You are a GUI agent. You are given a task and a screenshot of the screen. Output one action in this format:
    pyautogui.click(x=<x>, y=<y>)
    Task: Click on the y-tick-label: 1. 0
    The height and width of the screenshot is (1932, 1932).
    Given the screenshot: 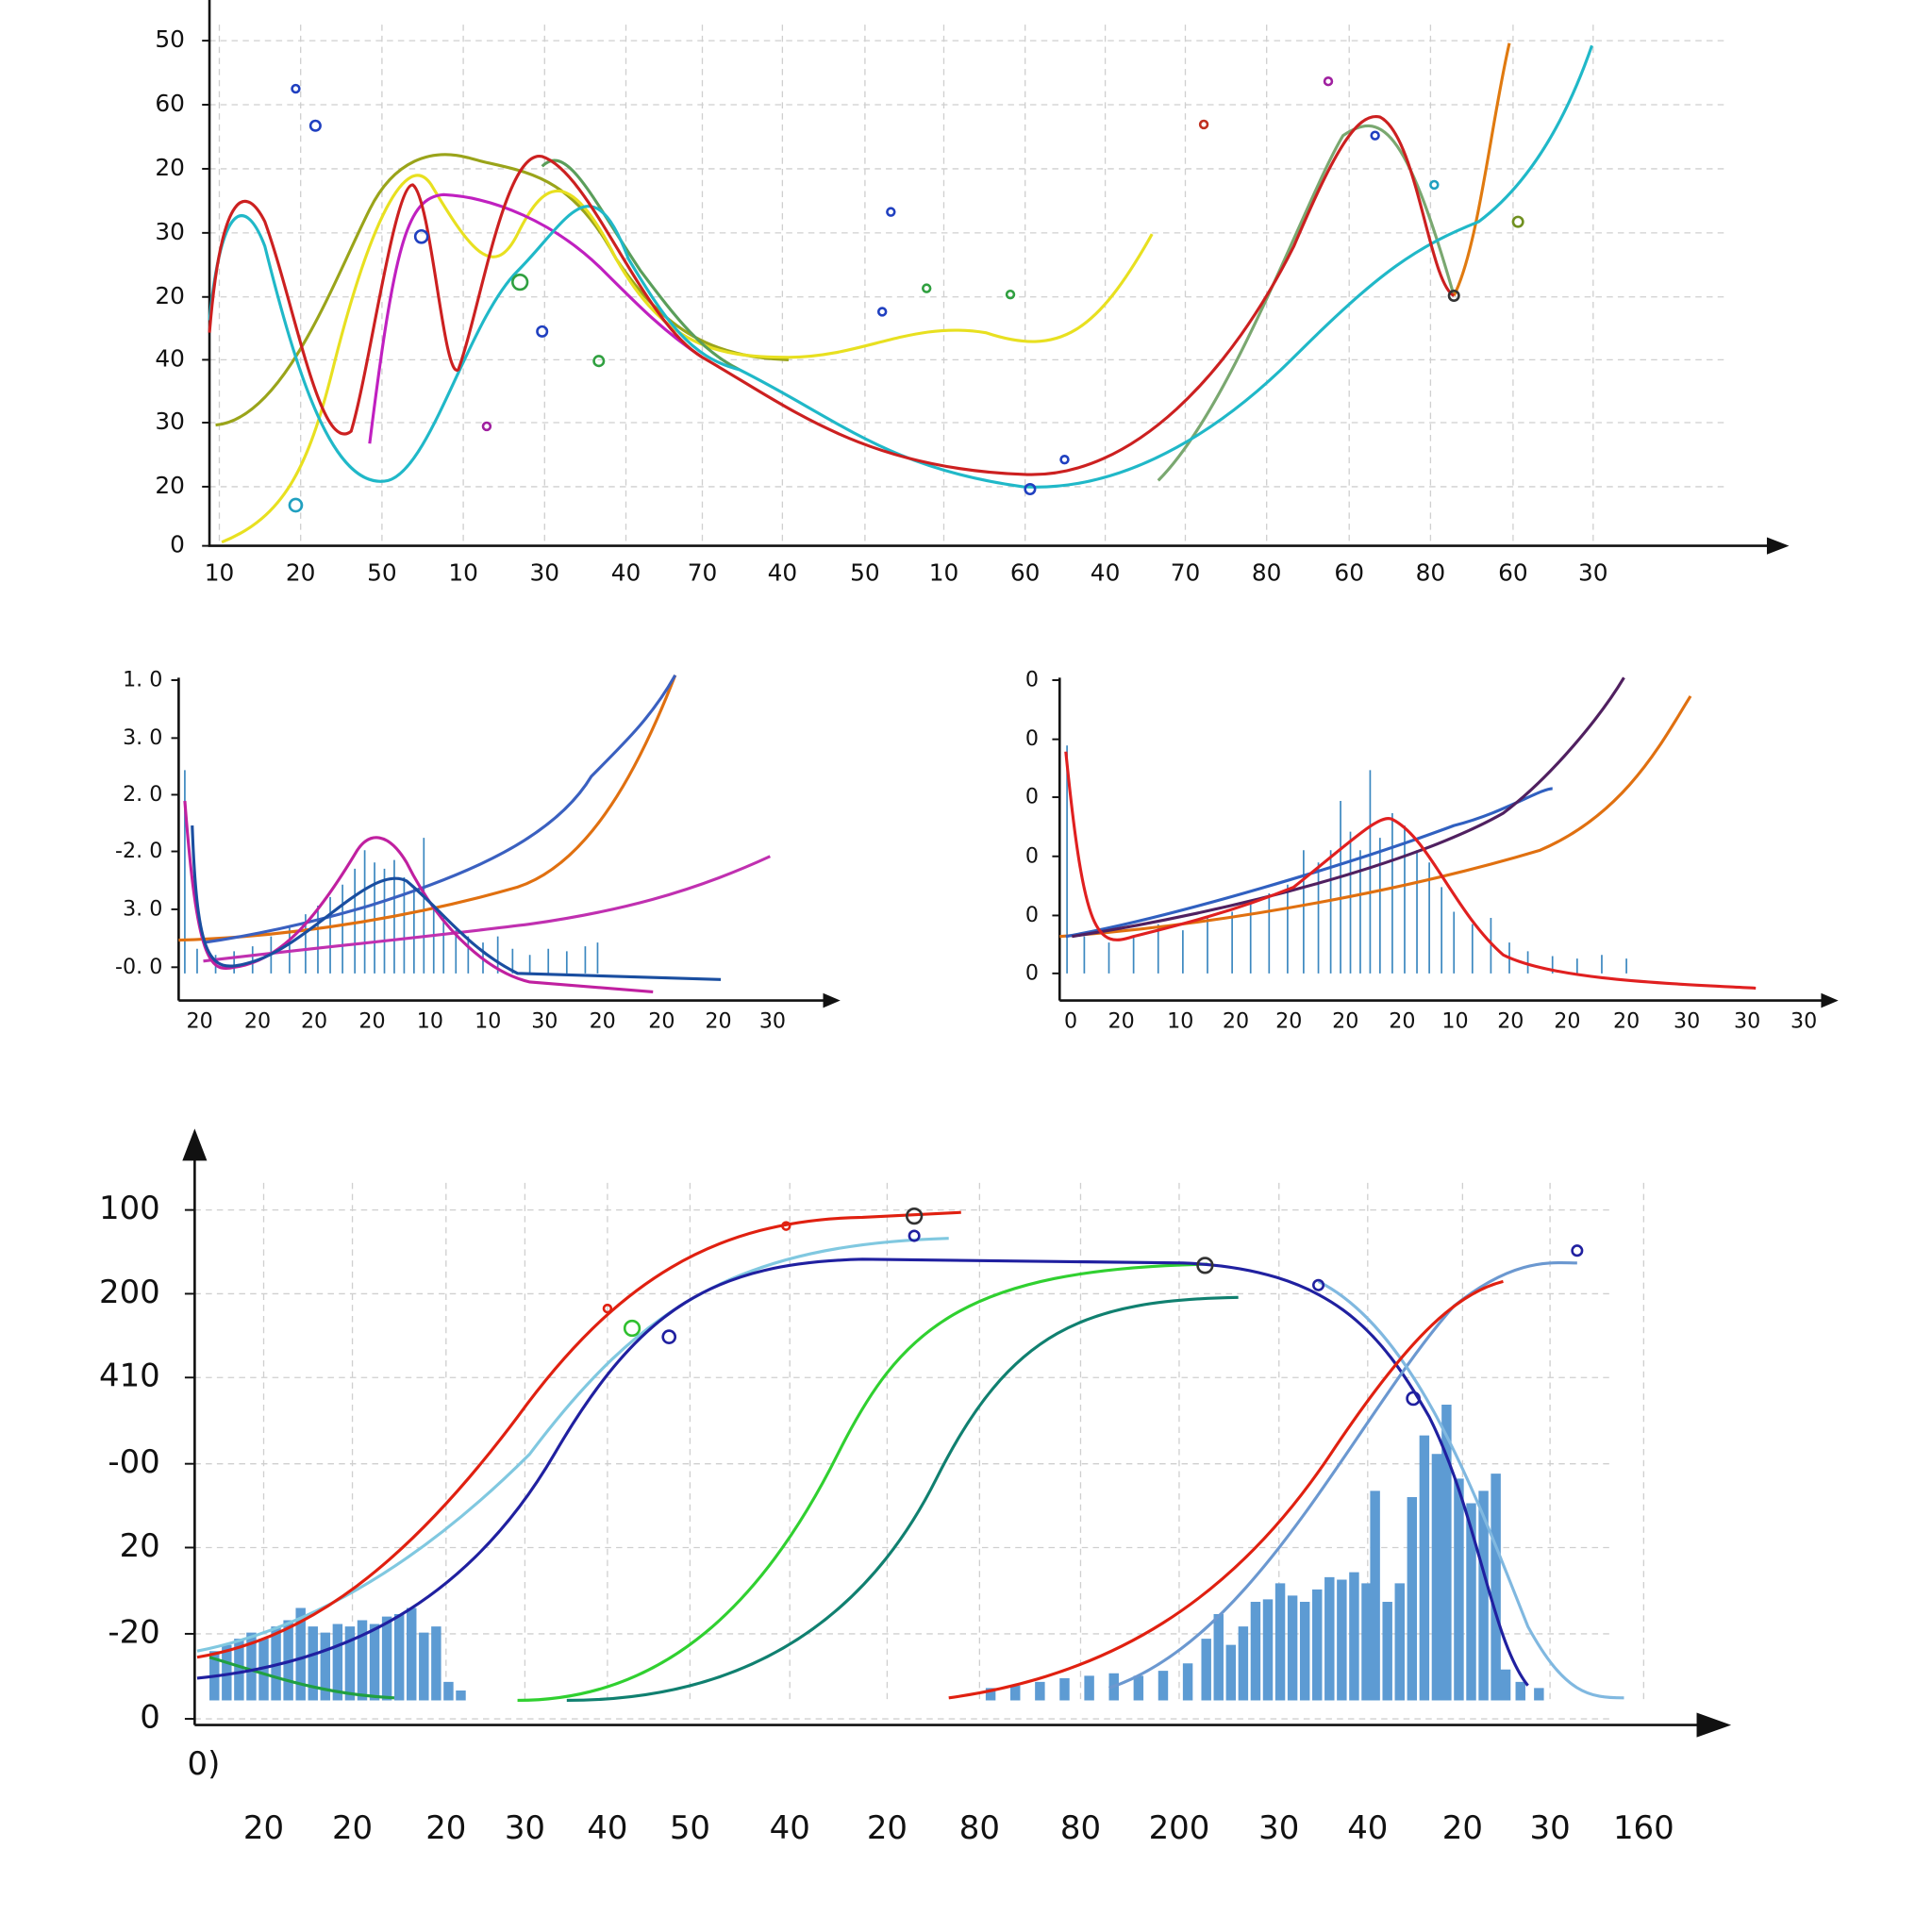 What is the action you would take?
    pyautogui.click(x=142, y=679)
    